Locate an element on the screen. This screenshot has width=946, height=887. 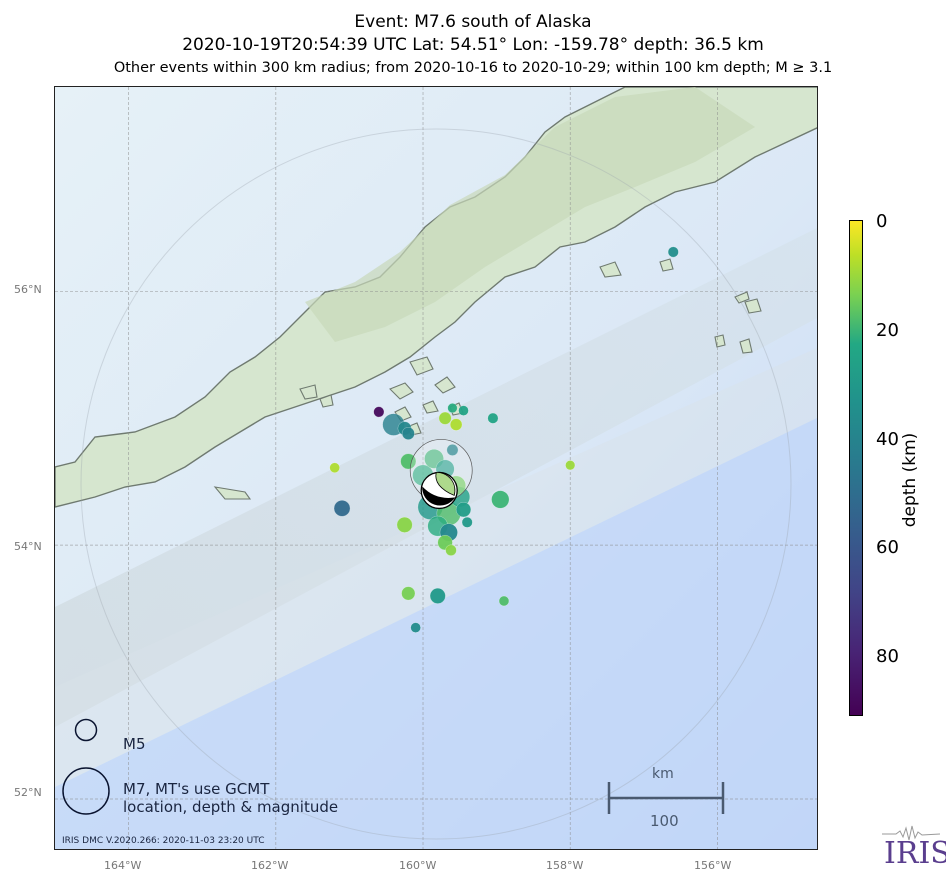
legend-m7-circle is located at coordinates (86, 791).